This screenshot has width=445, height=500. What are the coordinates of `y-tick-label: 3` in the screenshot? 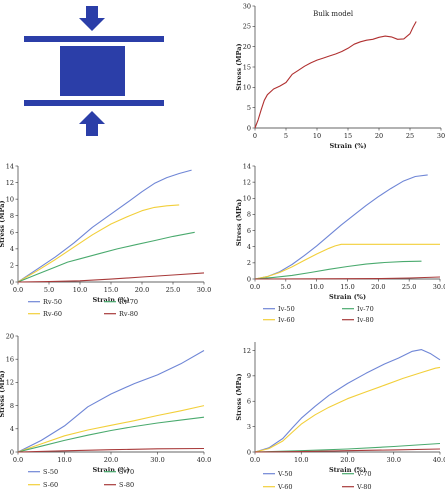 It's located at (249, 427).